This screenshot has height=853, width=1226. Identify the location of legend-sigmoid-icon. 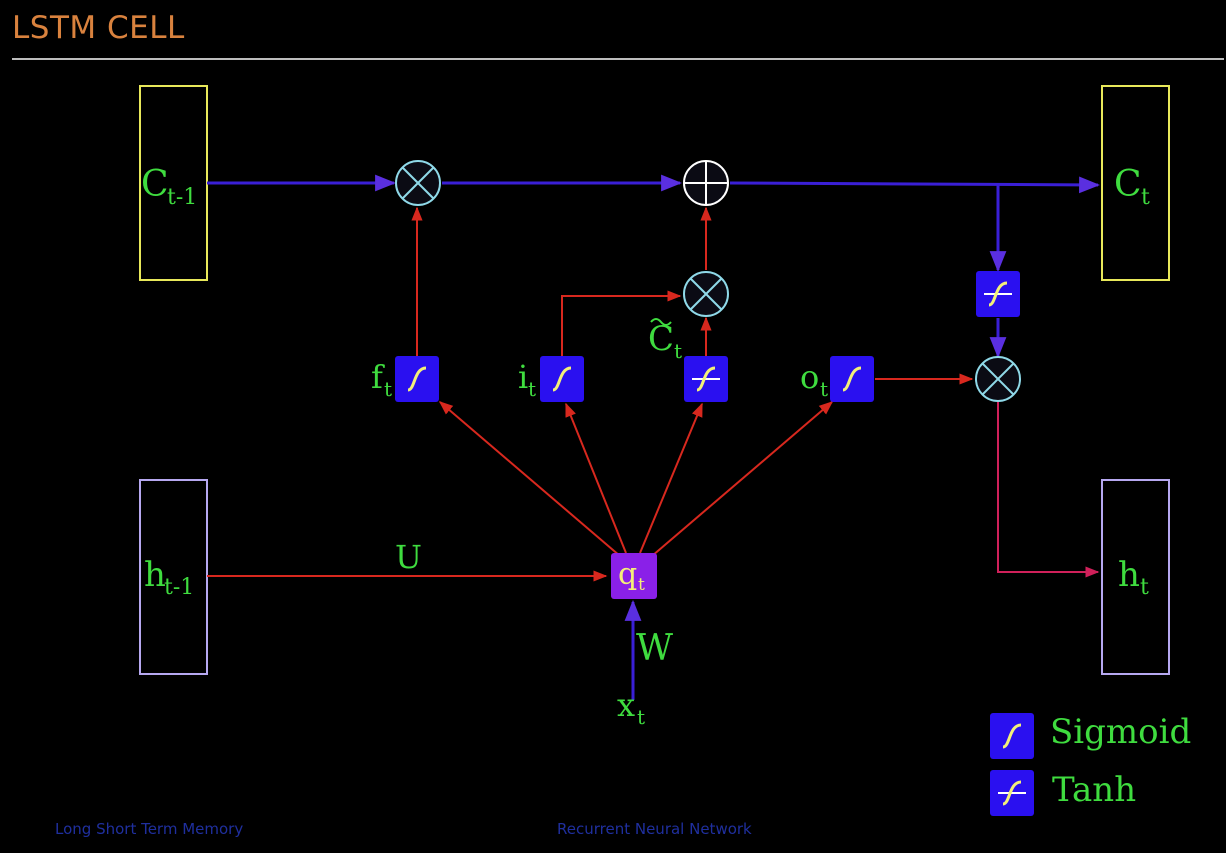
(1012, 736).